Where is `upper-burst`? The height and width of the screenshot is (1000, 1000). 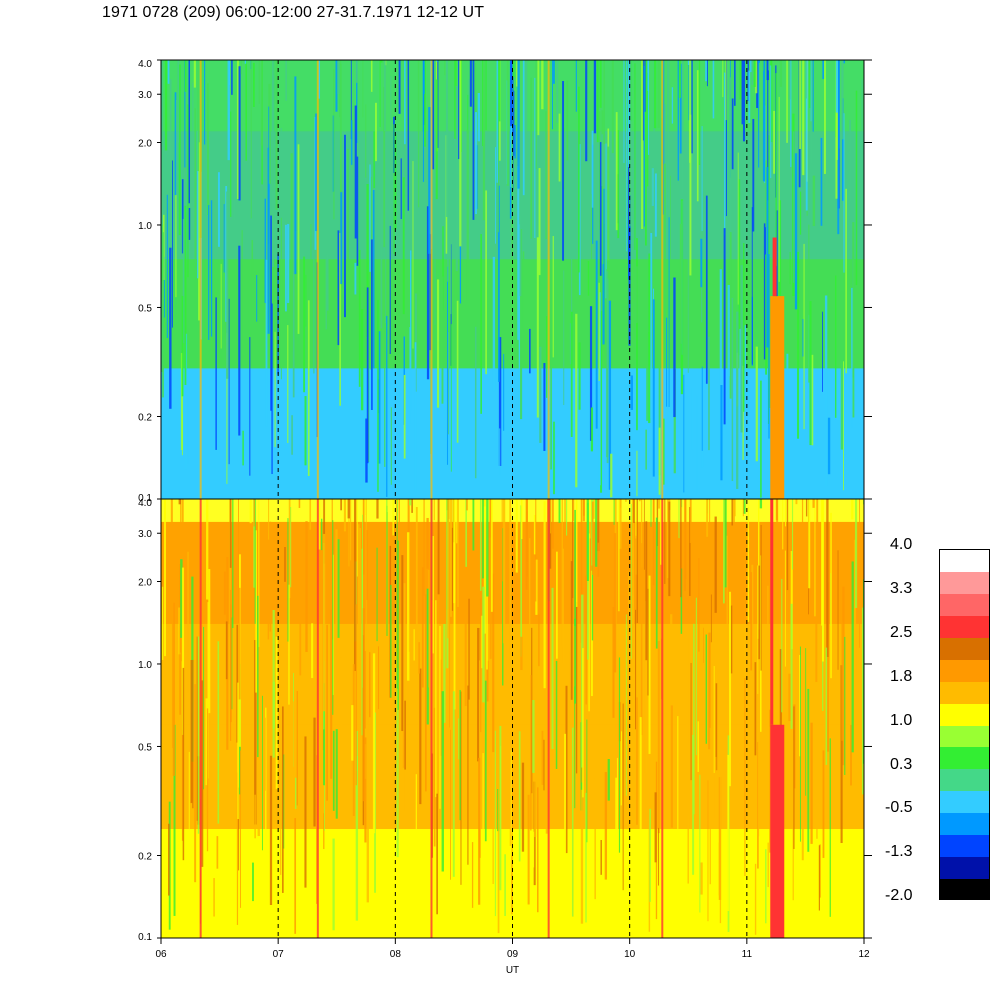
upper-burst is located at coordinates (777, 397).